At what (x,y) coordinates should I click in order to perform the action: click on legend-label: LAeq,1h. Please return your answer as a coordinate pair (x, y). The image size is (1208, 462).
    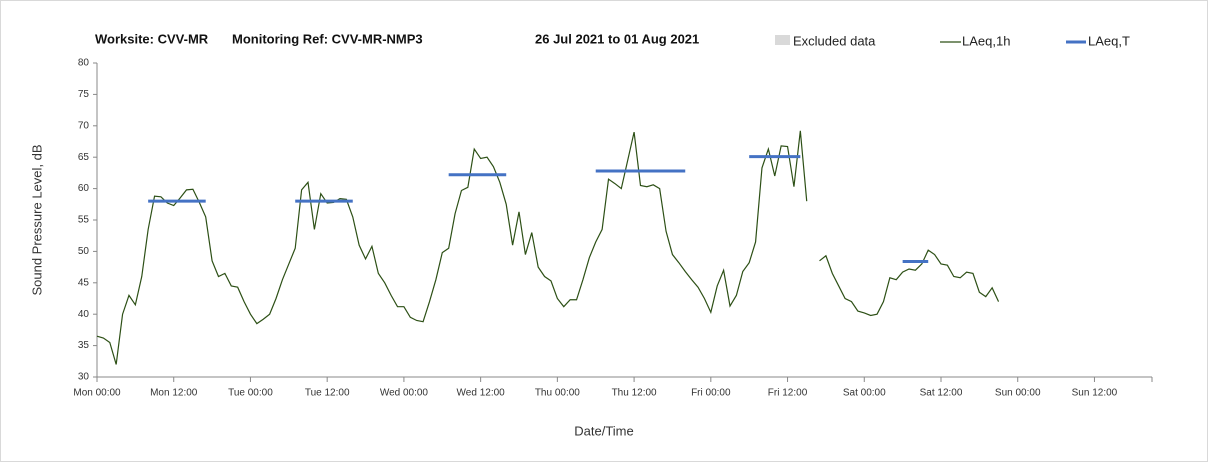
    Looking at the image, I should click on (986, 40).